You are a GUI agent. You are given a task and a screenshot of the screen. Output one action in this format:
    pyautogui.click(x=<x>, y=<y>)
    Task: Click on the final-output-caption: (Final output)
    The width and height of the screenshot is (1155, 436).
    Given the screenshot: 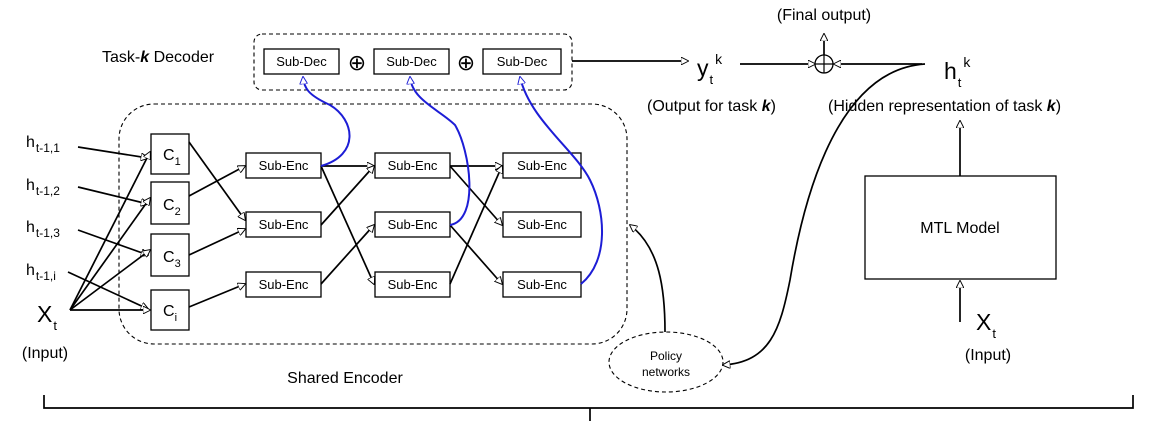 What is the action you would take?
    pyautogui.click(x=824, y=15)
    